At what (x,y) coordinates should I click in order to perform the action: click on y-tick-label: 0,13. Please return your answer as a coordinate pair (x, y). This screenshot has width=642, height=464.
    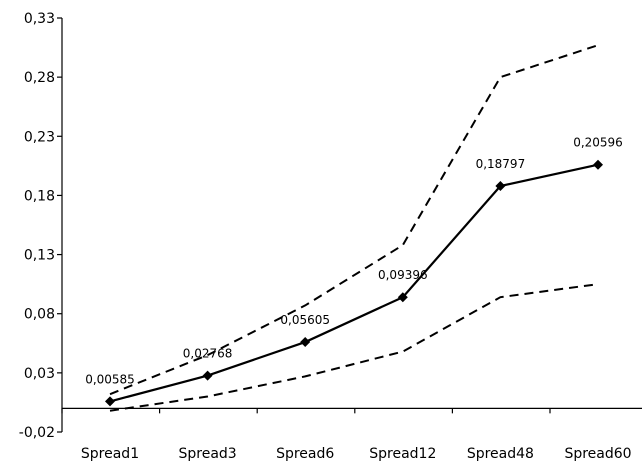
    Looking at the image, I should click on (39, 256).